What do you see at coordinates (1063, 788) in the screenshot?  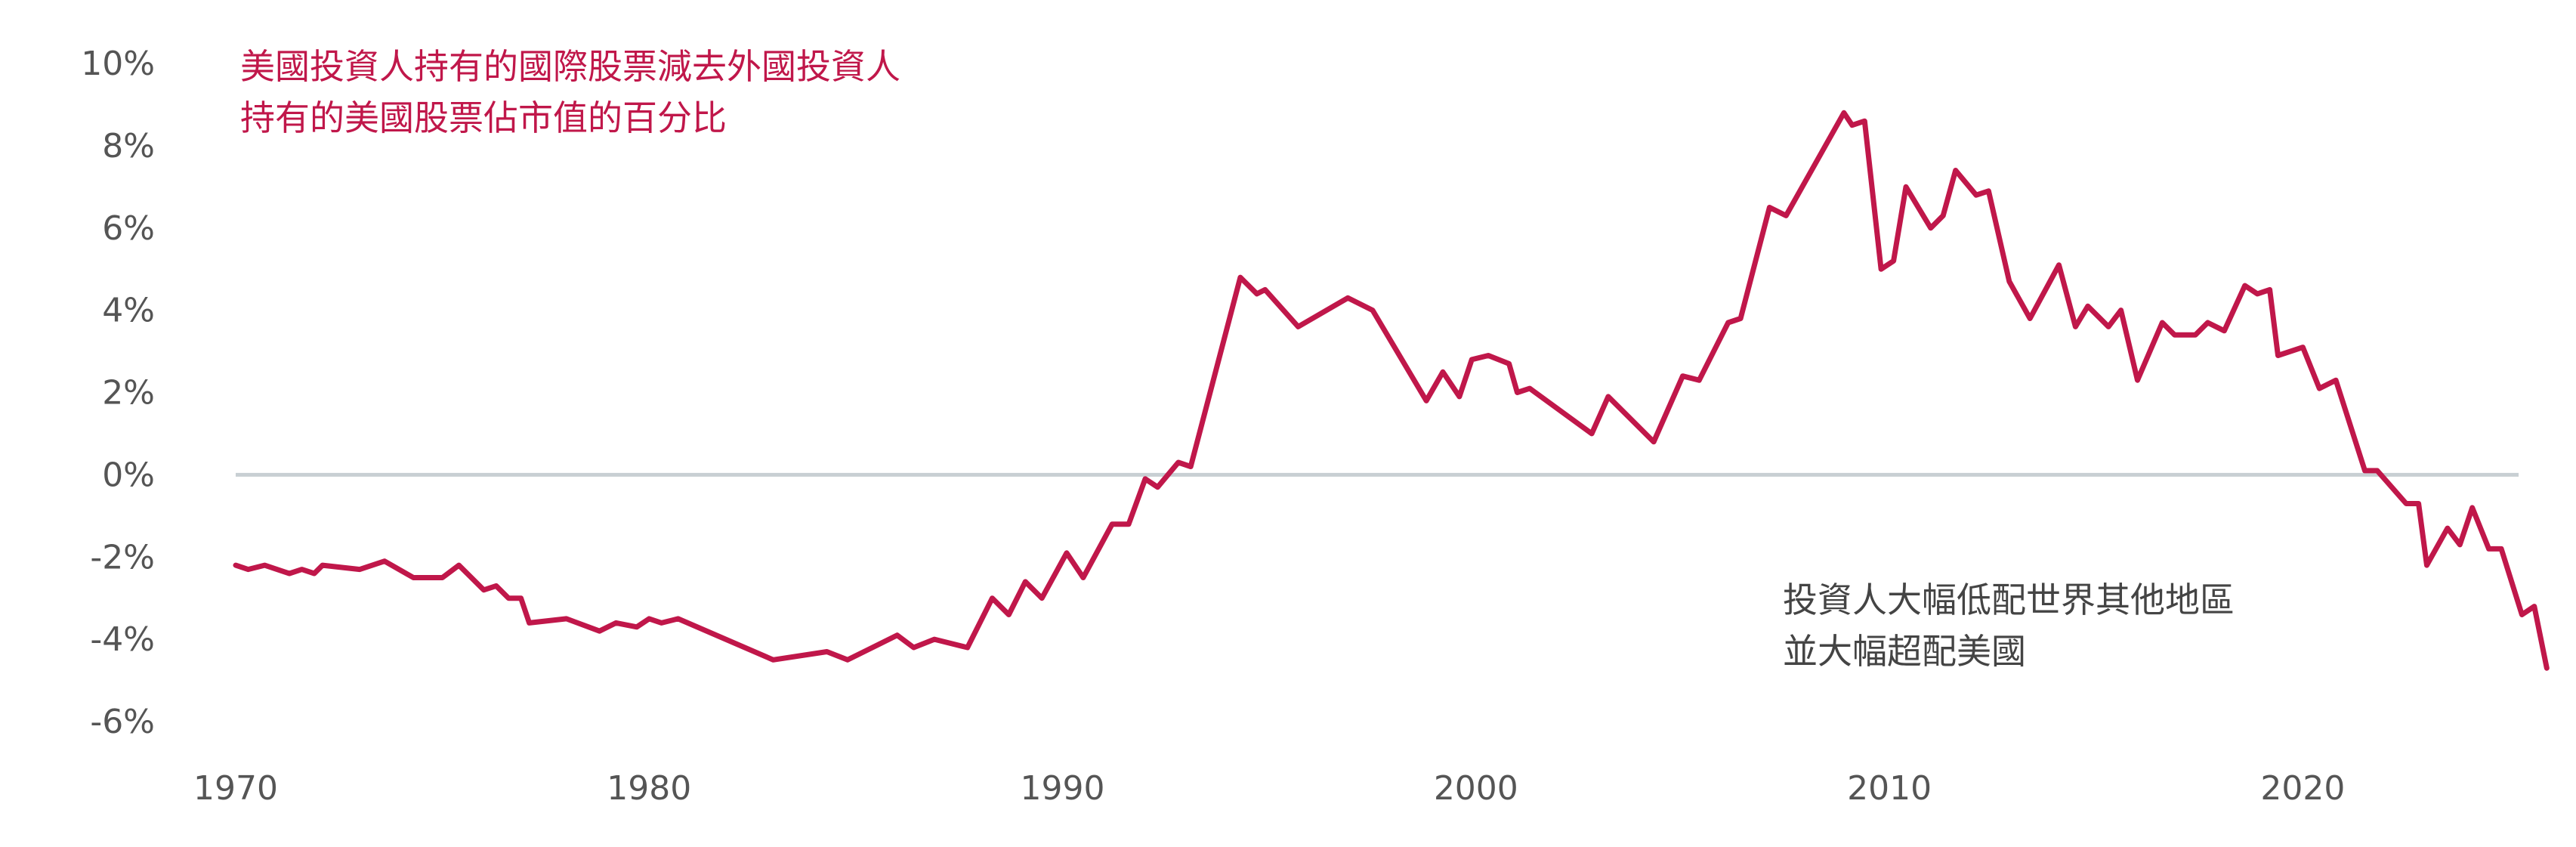 I see `x-tick-label: 1990` at bounding box center [1063, 788].